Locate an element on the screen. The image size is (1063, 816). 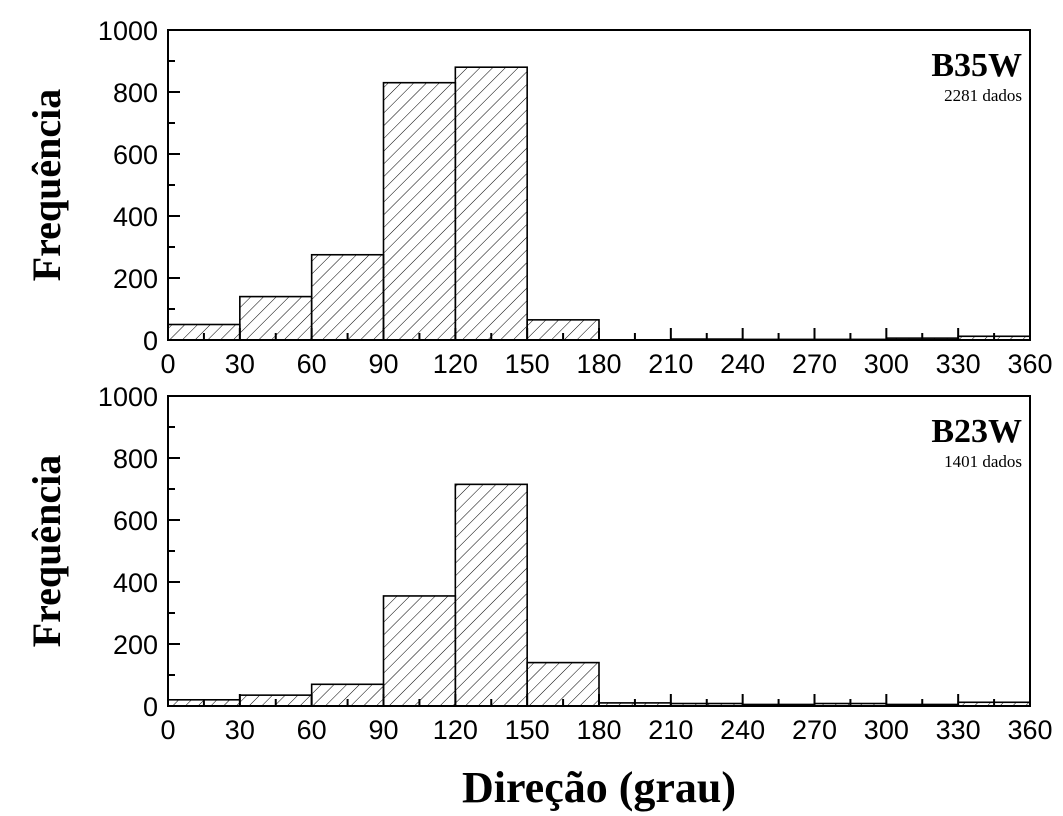
panel-title: B35W is located at coordinates (976, 65).